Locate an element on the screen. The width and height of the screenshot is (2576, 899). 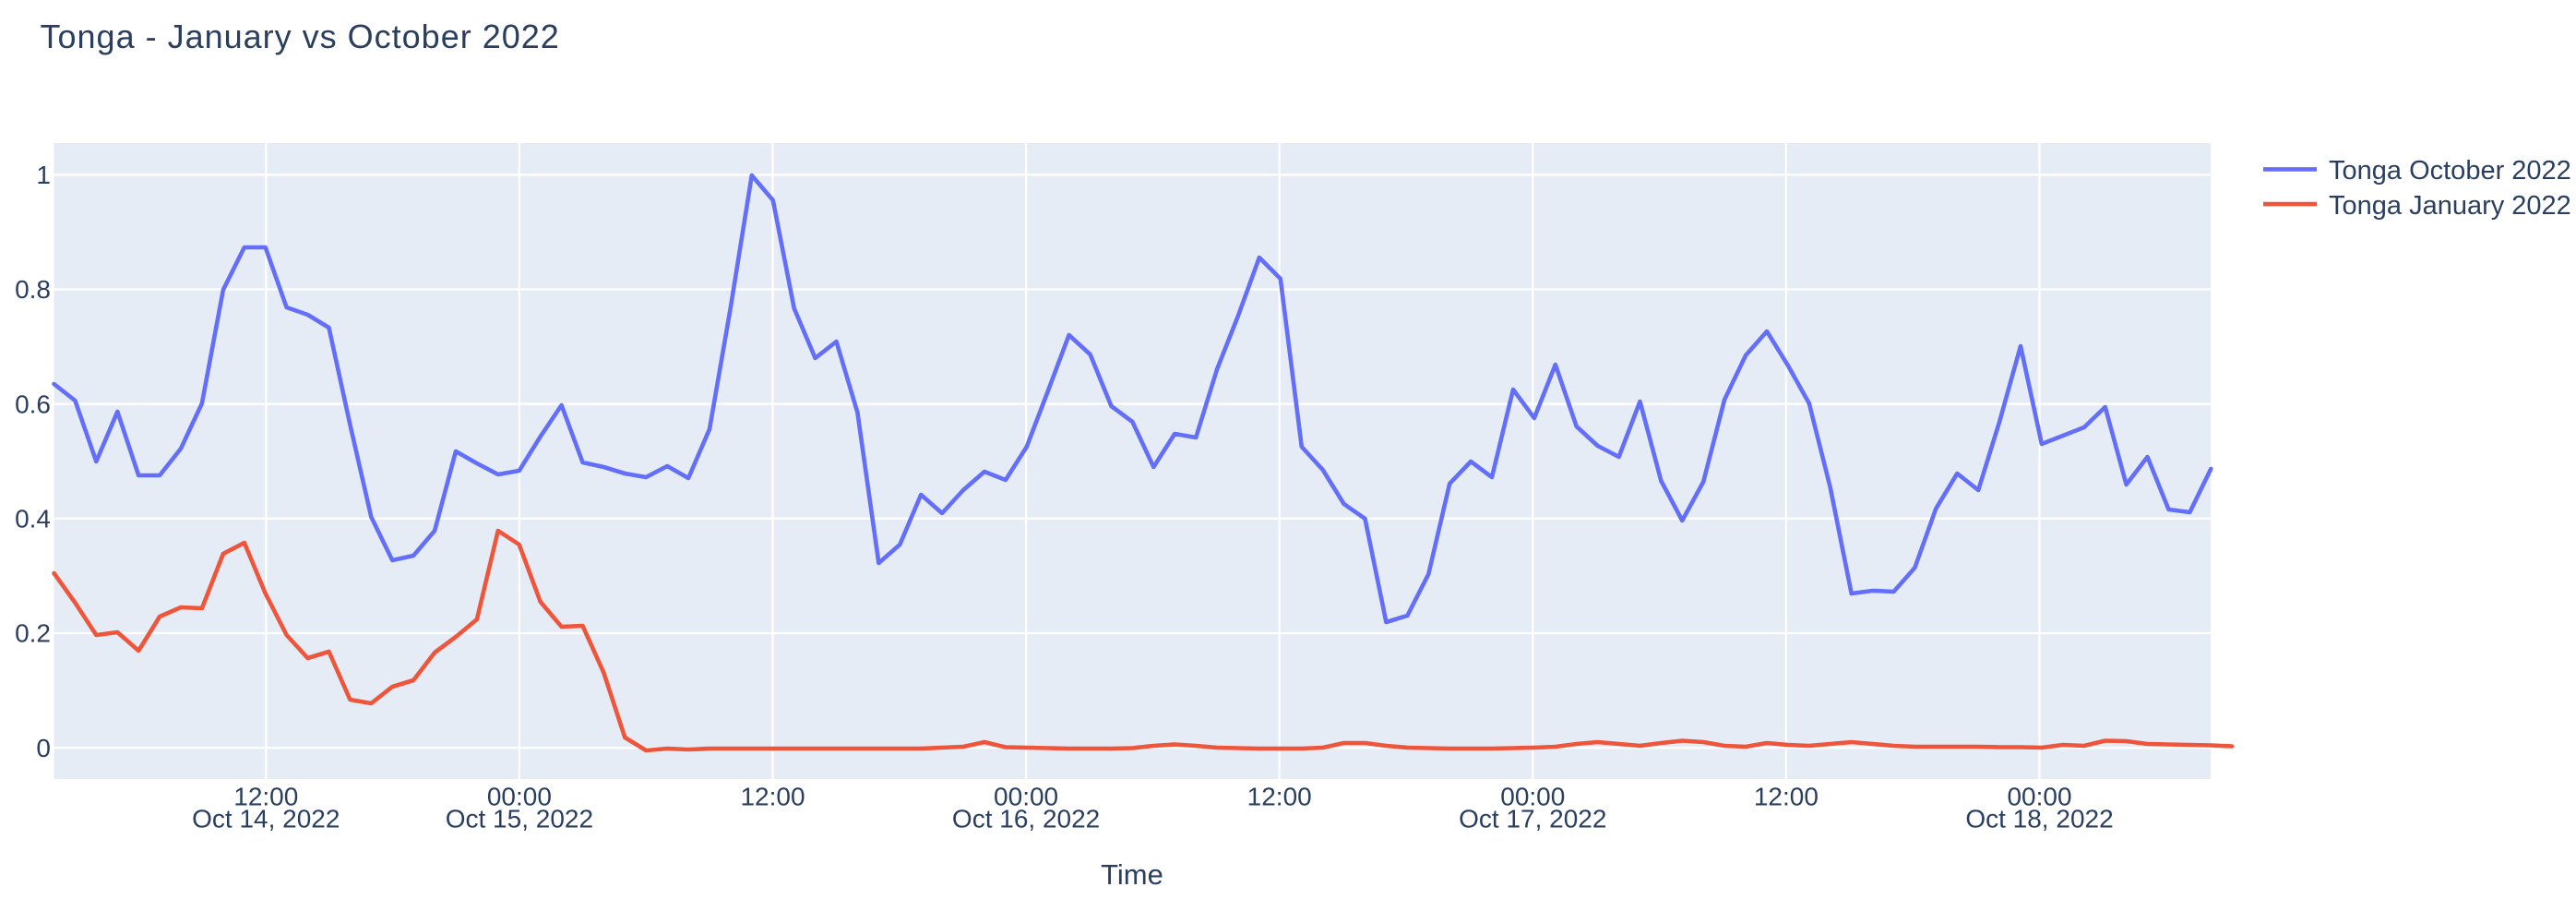
svg-text: 0.6 is located at coordinates (33, 404).